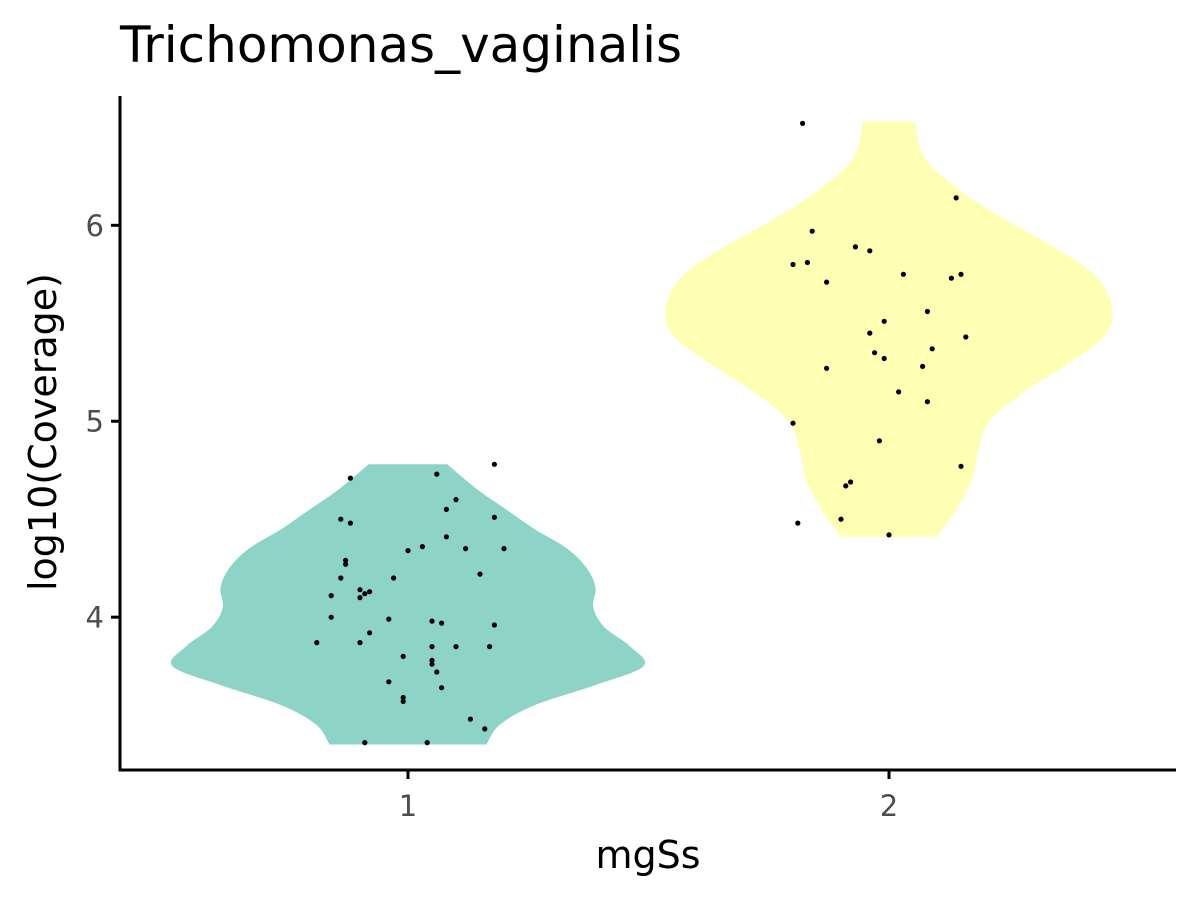  What do you see at coordinates (43, 432) in the screenshot?
I see `y-axis-title: log10(Coverage)` at bounding box center [43, 432].